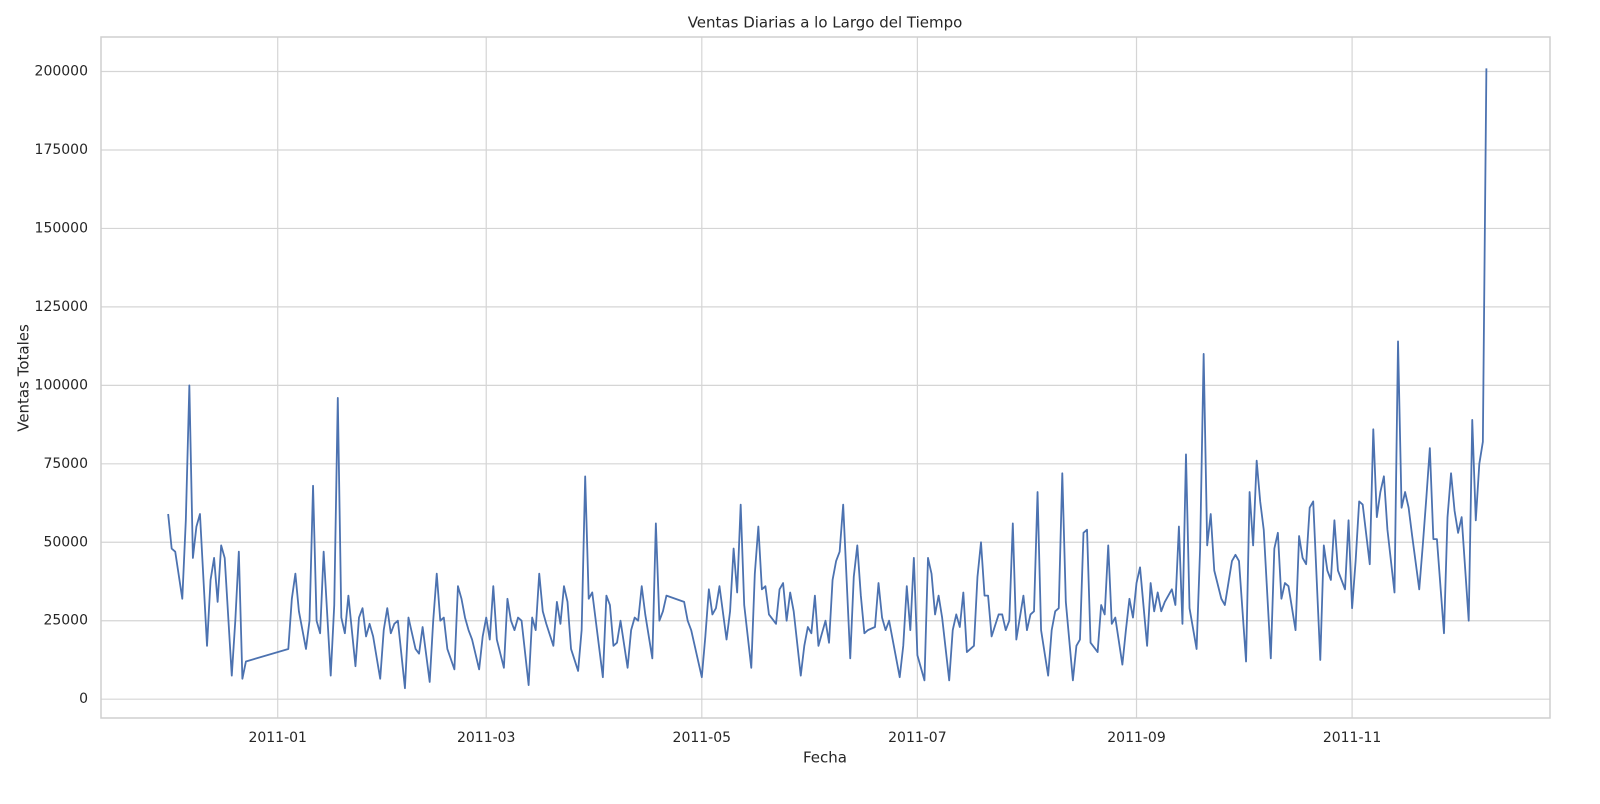 The image size is (1600, 804). I want to click on x-tick-label: 2011-09, so click(1136, 738).